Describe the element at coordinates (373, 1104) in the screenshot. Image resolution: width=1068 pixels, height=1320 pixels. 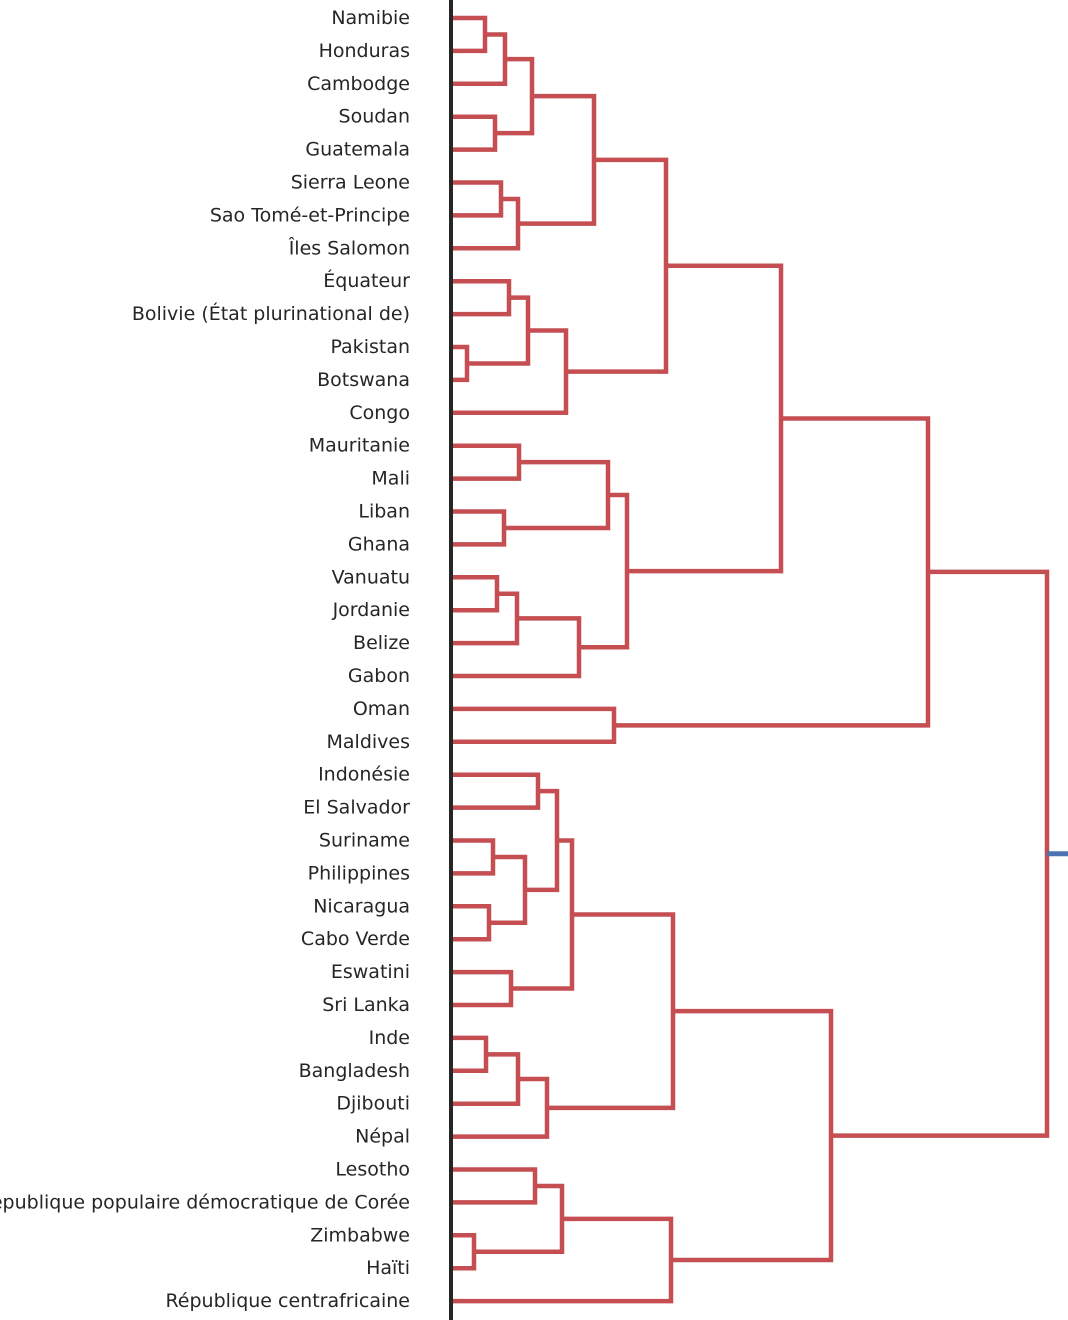
I see `leaf-label: Djibouti` at that location.